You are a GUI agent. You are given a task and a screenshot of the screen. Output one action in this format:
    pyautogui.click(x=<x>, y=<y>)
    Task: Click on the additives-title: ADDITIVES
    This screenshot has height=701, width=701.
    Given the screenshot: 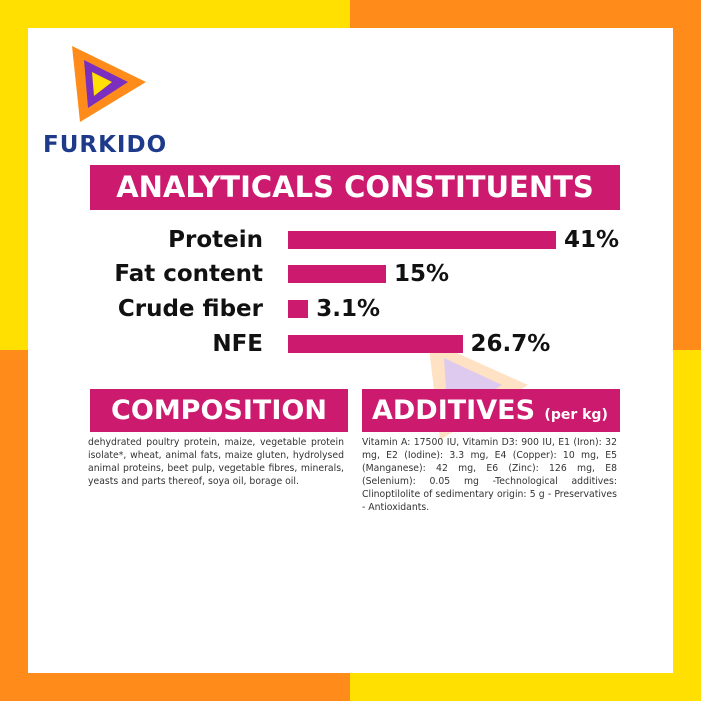 What is the action you would take?
    pyautogui.click(x=454, y=410)
    